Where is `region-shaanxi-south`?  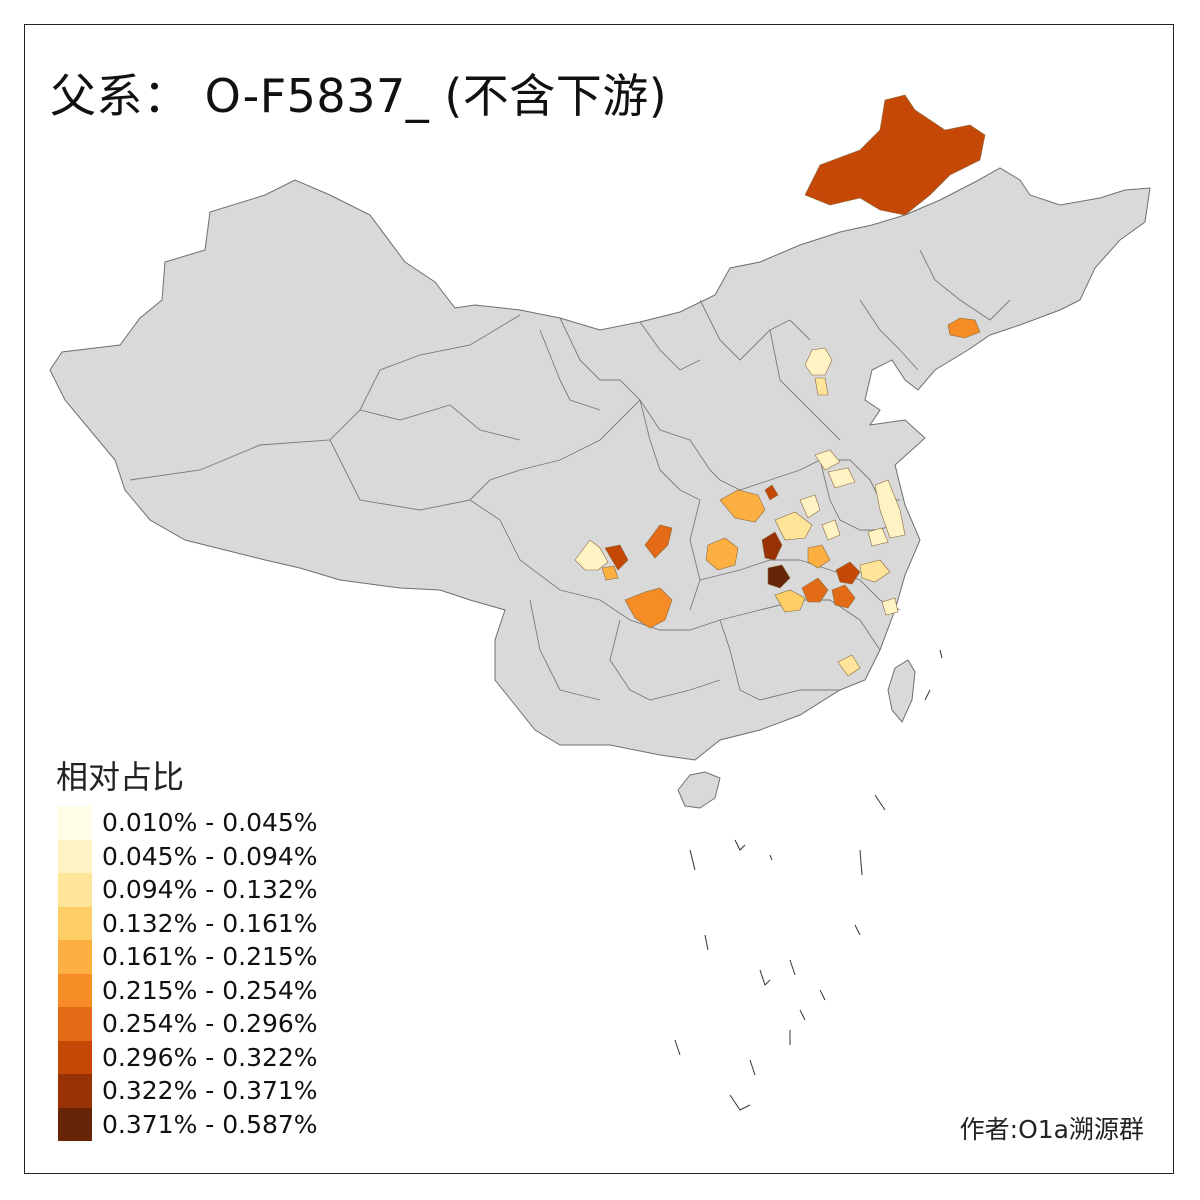
region-shaanxi-south is located at coordinates (658, 541).